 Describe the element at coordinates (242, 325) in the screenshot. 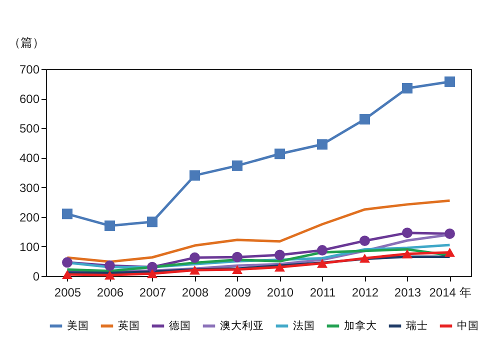

I see `legend-label: 澳大利亚` at that location.